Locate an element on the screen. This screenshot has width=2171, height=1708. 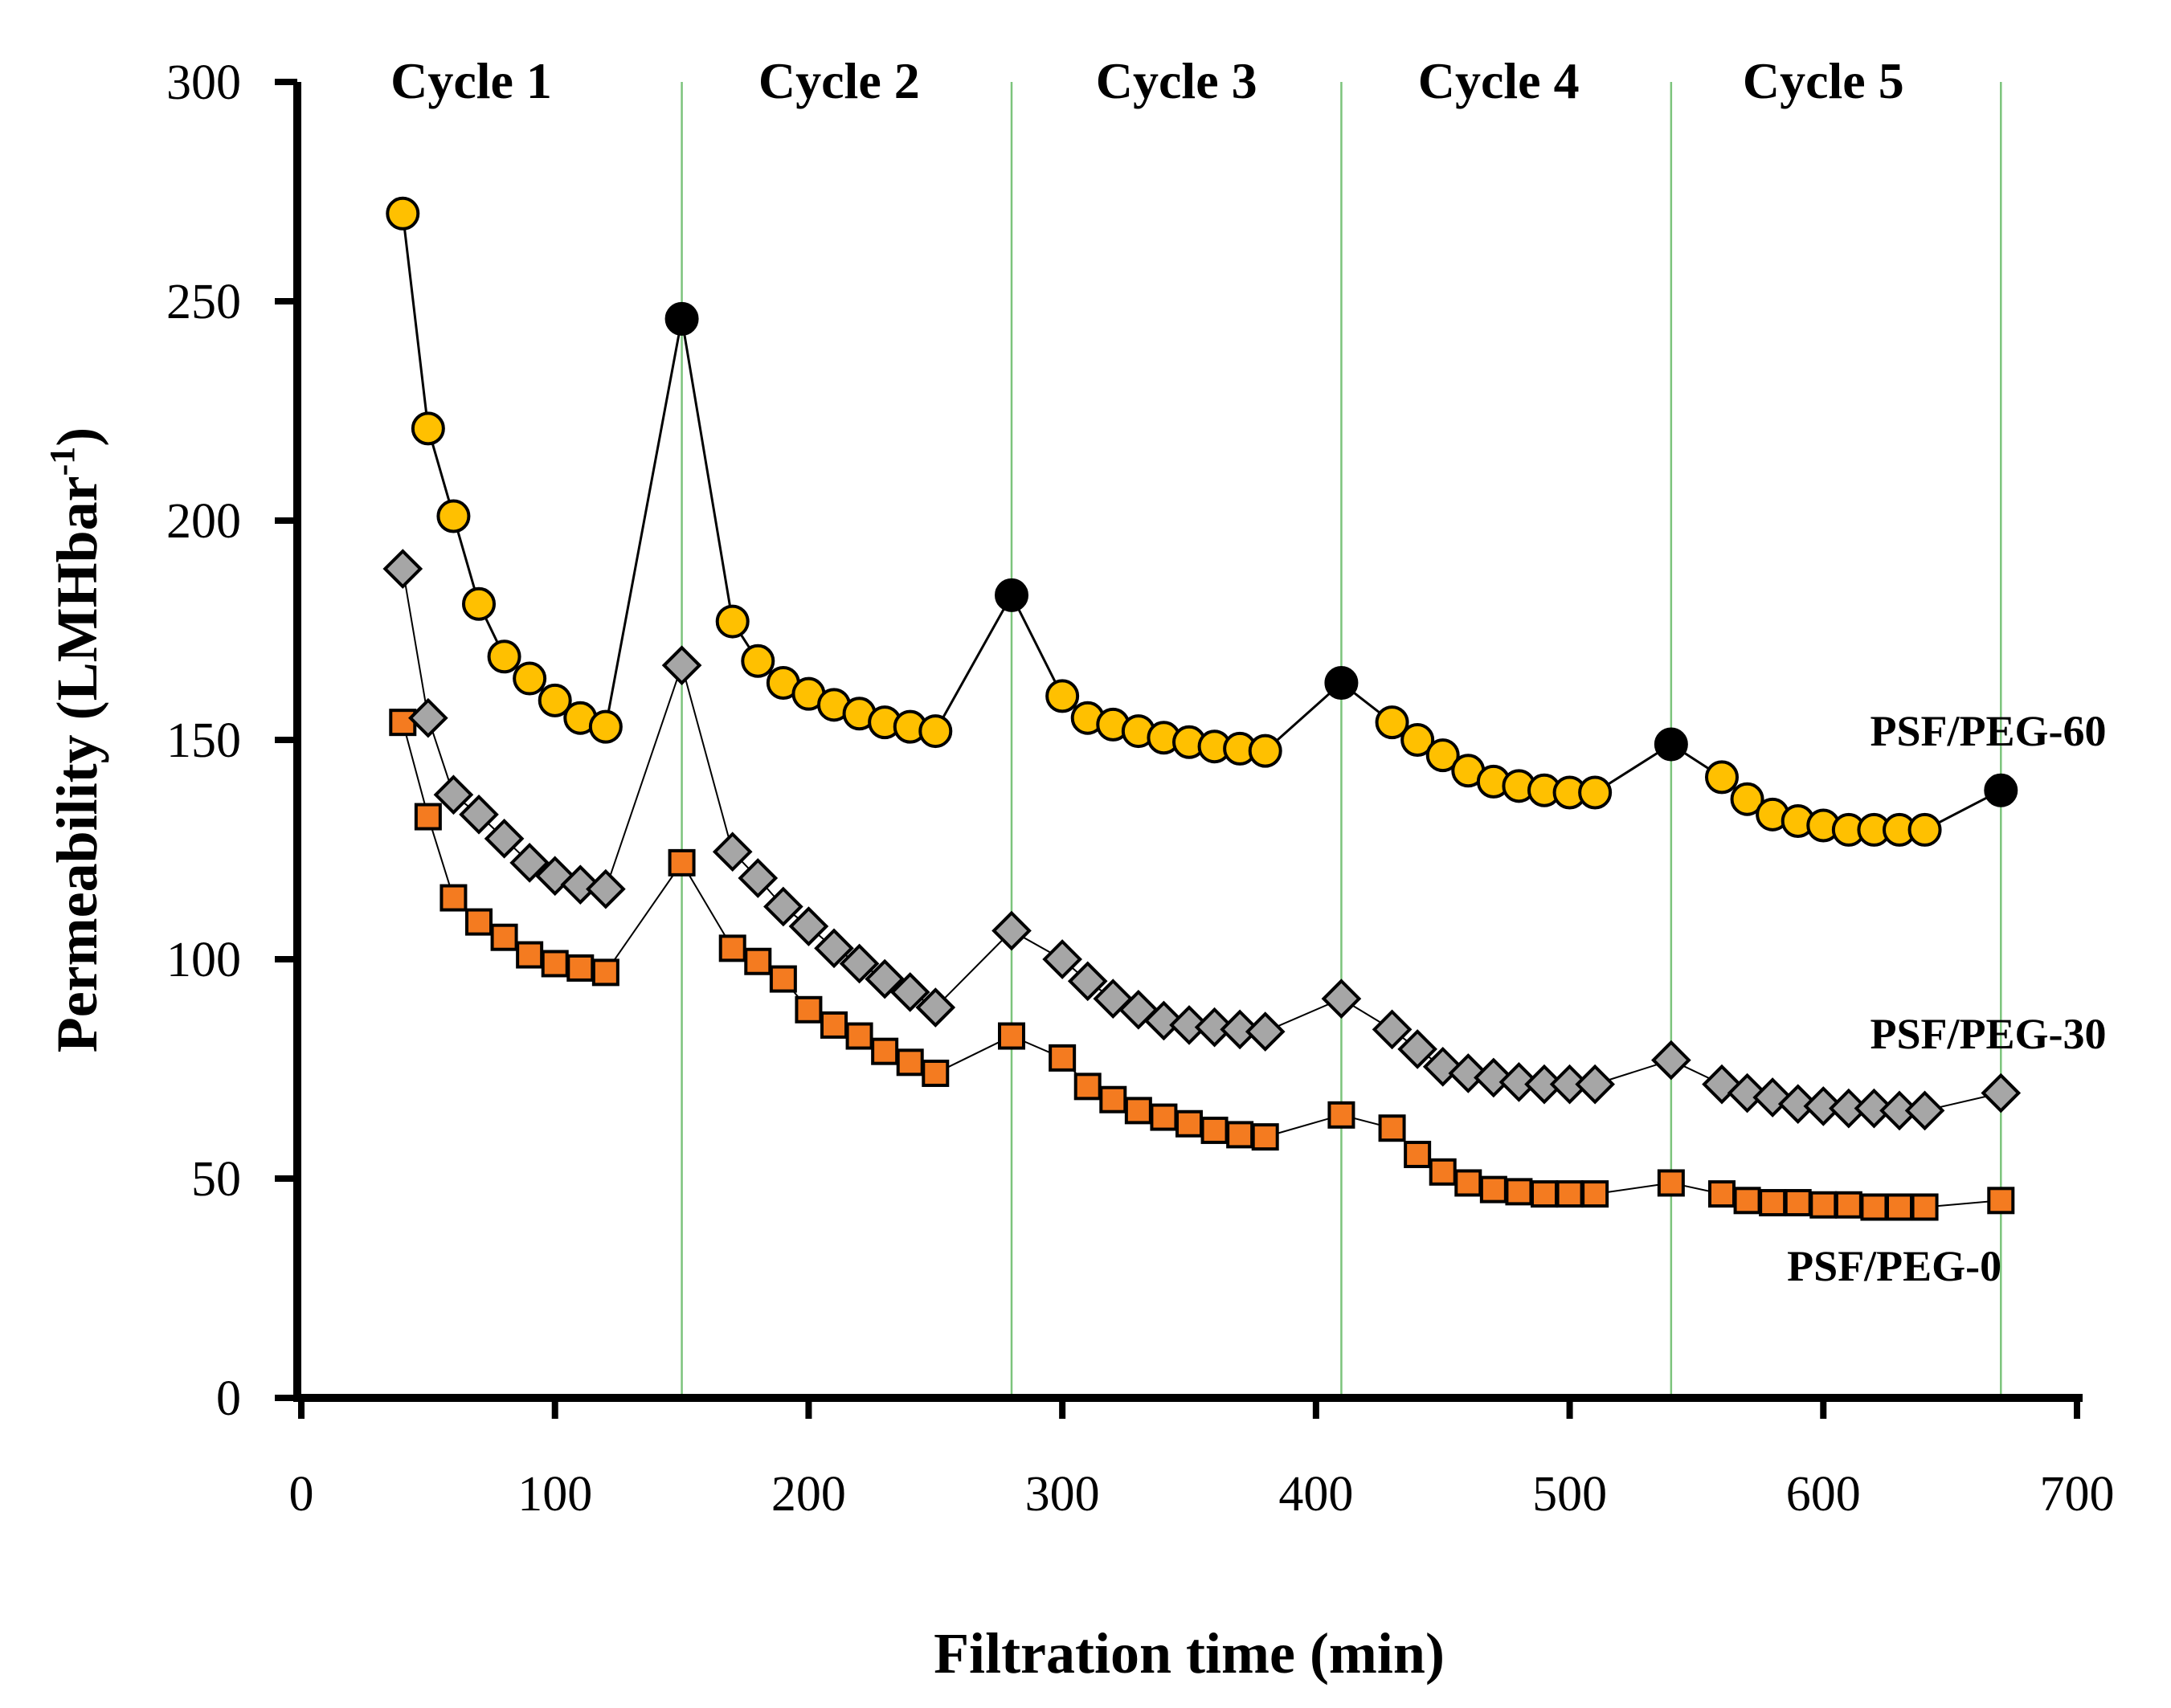
x-tick-label-400: 400 is located at coordinates (1315, 1494).